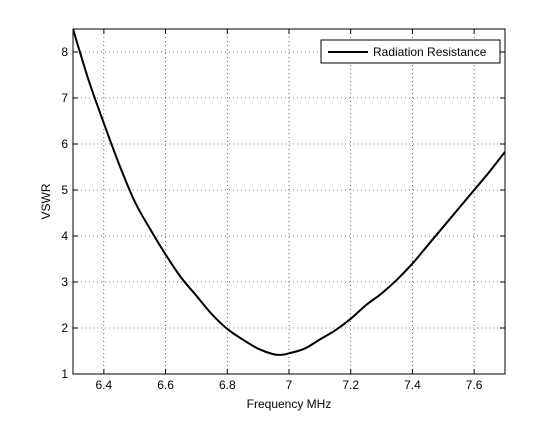 The height and width of the screenshot is (425, 560). What do you see at coordinates (46, 201) in the screenshot?
I see `y-axis-label: VSWR` at bounding box center [46, 201].